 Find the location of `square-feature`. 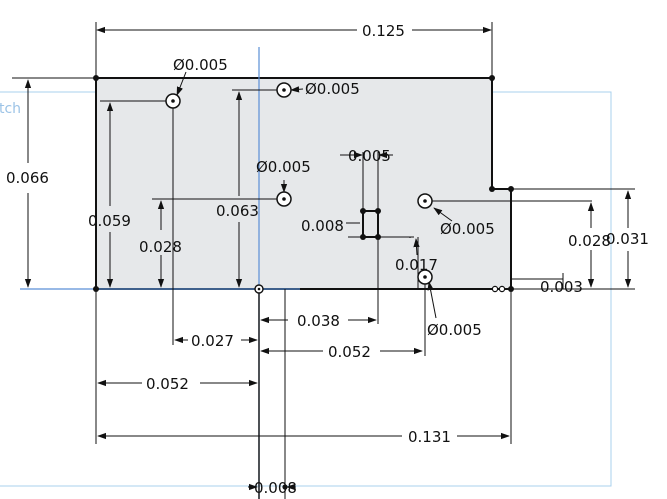

square-feature is located at coordinates (370, 224).